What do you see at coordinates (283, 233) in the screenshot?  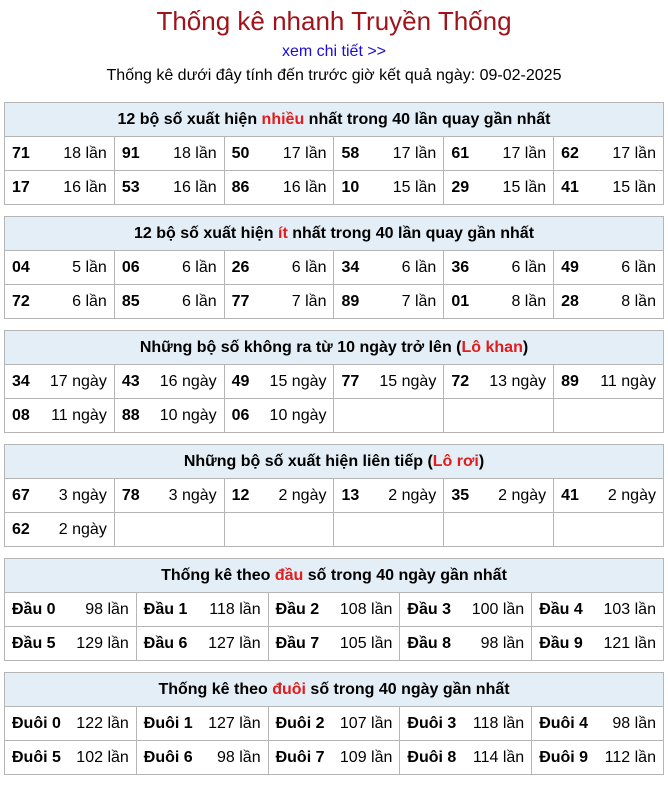 I see `section-title-highlight: ít` at bounding box center [283, 233].